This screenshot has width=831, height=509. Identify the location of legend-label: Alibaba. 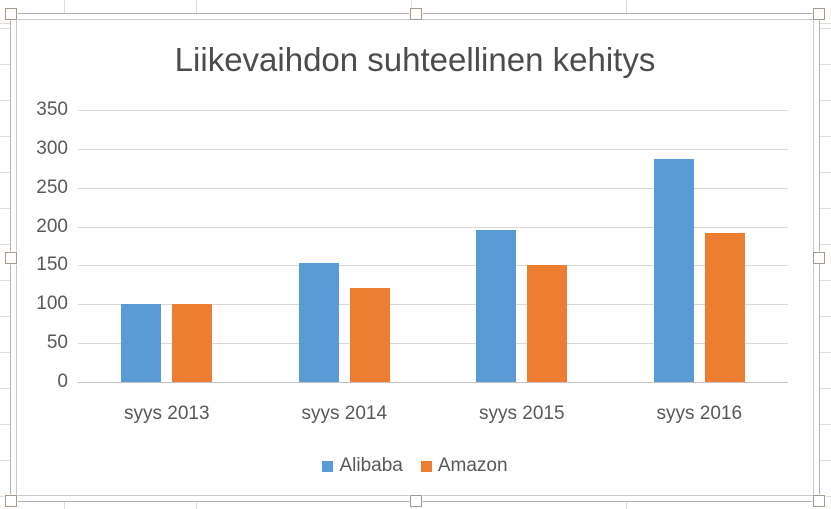
(371, 465).